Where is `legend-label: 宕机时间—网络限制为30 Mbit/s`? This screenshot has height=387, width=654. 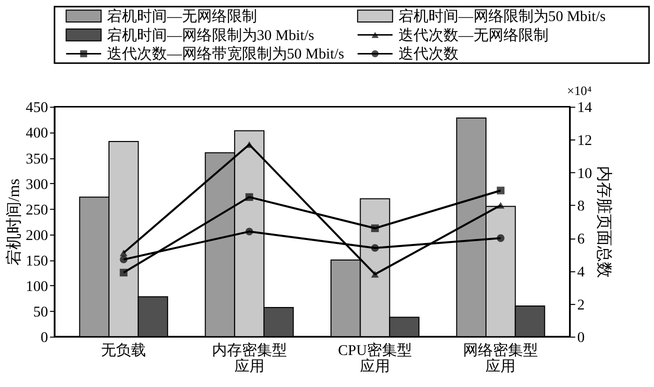 legend-label: 宕机时间—网络限制为30 Mbit/s is located at coordinates (210, 35).